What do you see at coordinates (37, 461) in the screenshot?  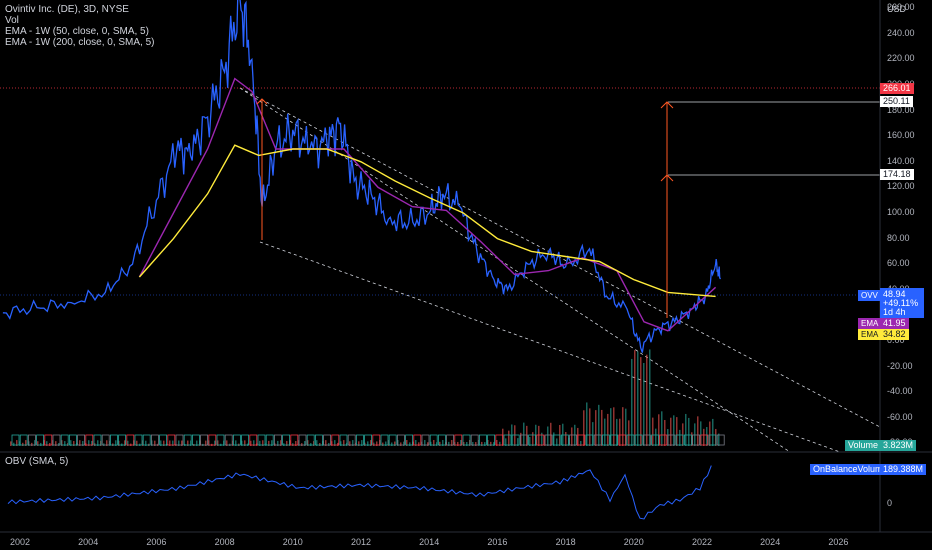 I see `obv-legend: OBV (SMA, 5)` at bounding box center [37, 461].